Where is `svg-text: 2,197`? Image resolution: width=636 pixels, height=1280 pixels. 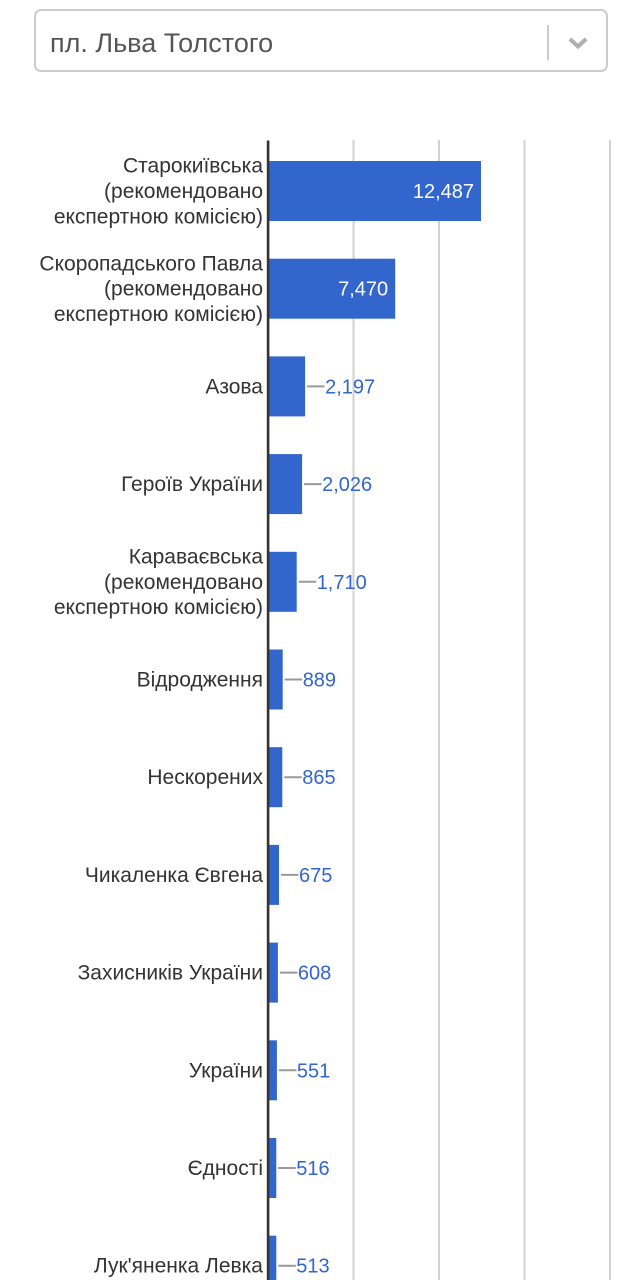 svg-text: 2,197 is located at coordinates (350, 387).